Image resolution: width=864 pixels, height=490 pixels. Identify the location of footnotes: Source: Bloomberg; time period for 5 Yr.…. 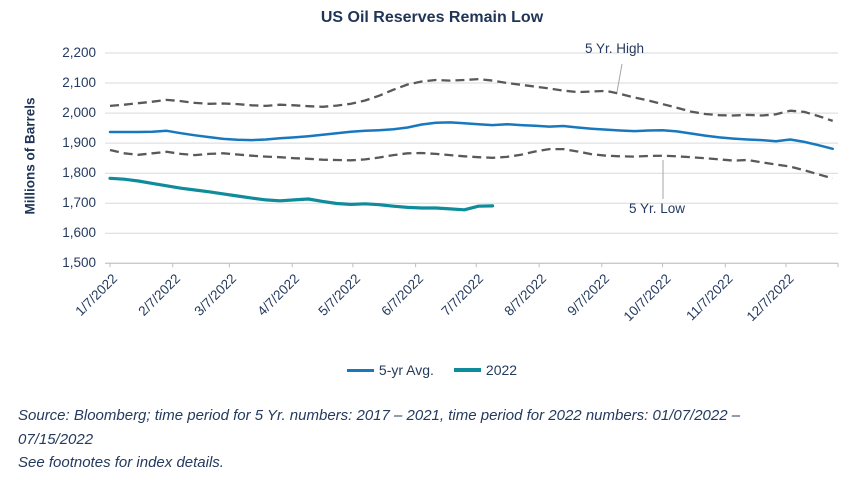
(436, 439).